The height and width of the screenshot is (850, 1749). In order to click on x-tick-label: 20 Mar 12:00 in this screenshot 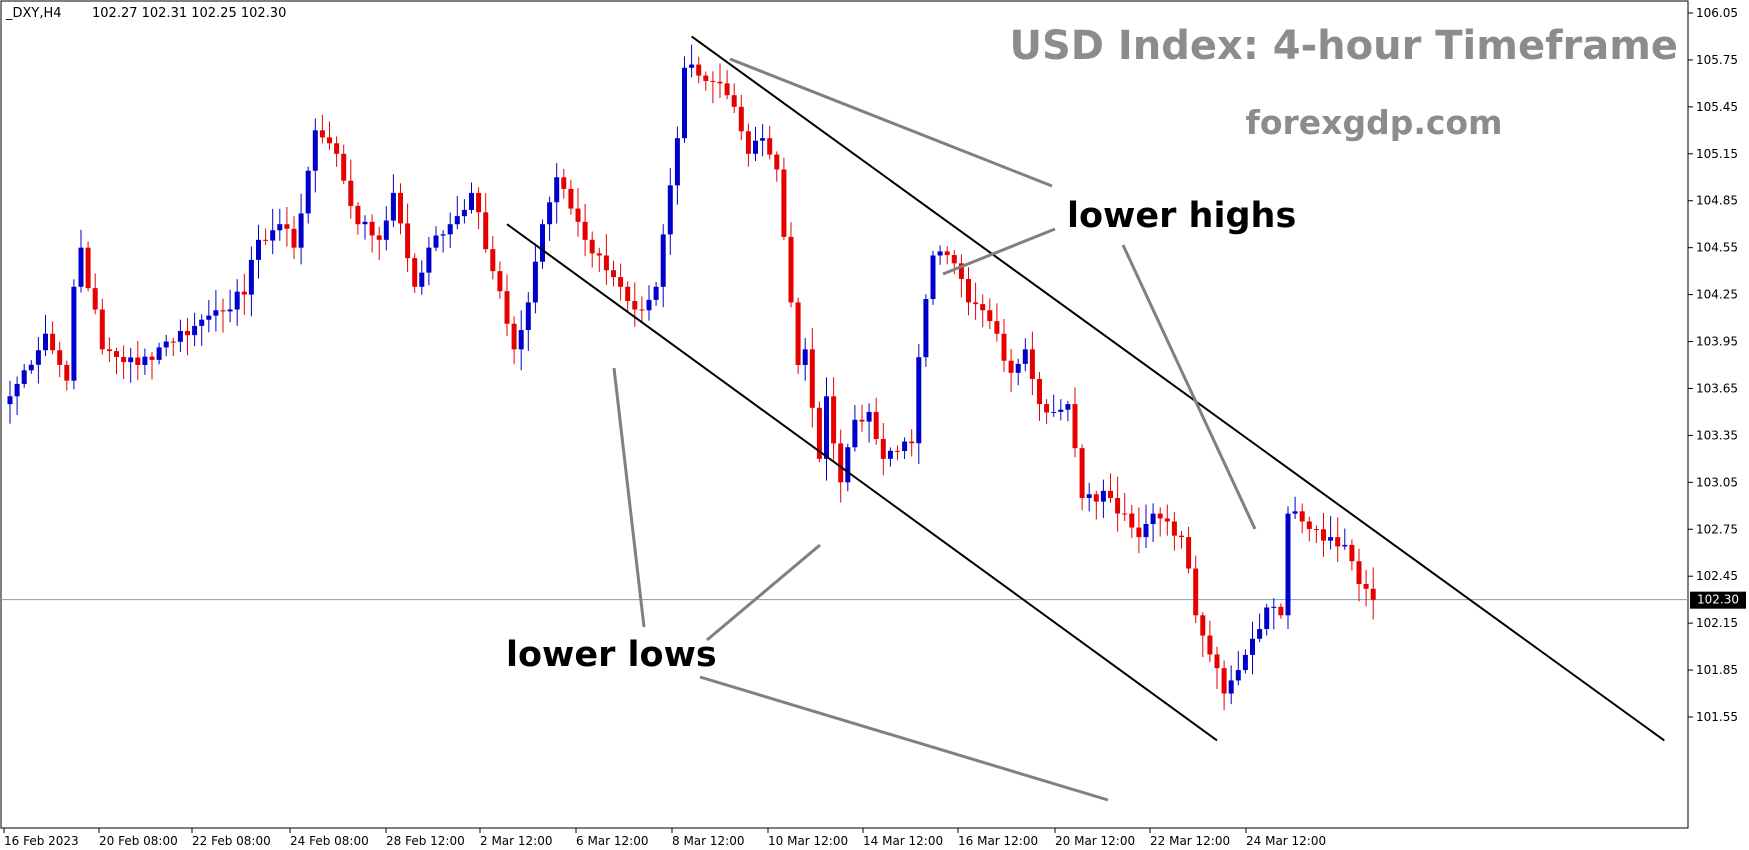, I will do `click(1095, 841)`.